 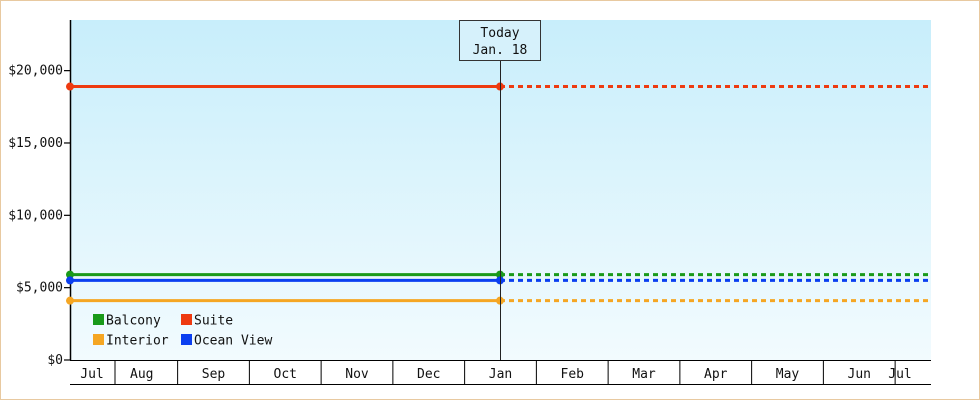 I want to click on today-date: Jan. 18, so click(x=500, y=50).